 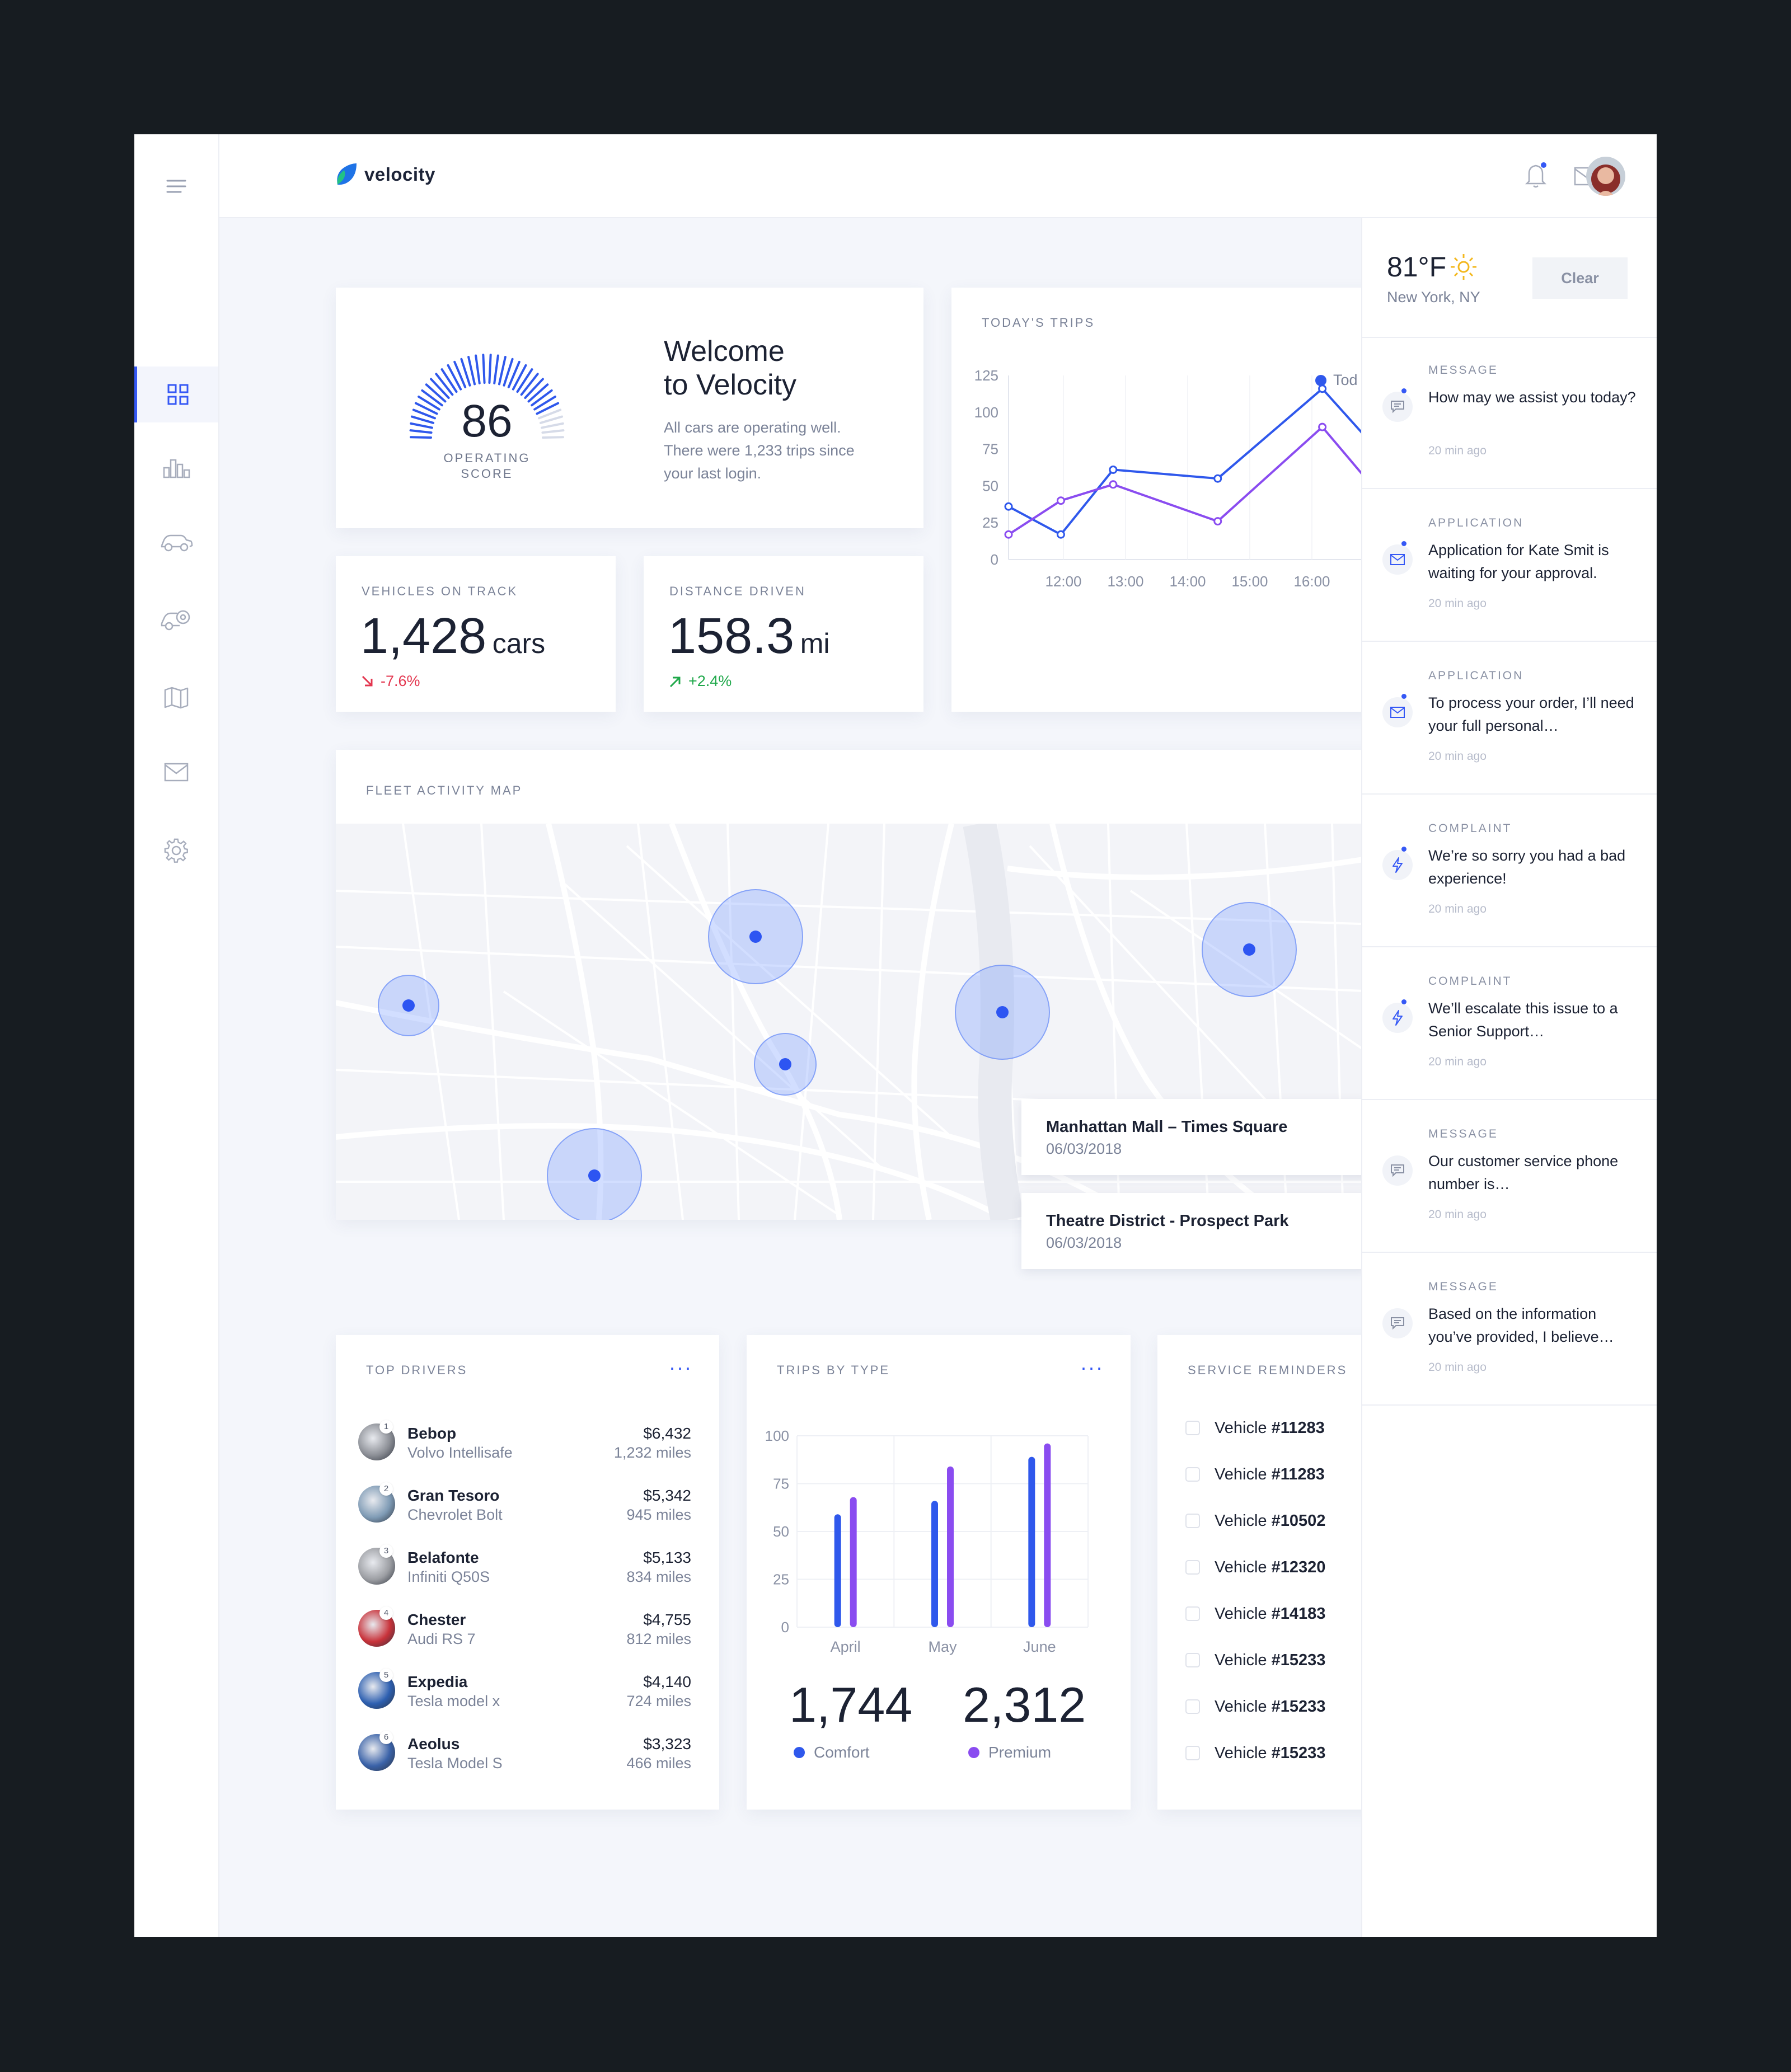 What do you see at coordinates (455, 1763) in the screenshot?
I see `driver-car: Tesla Model S` at bounding box center [455, 1763].